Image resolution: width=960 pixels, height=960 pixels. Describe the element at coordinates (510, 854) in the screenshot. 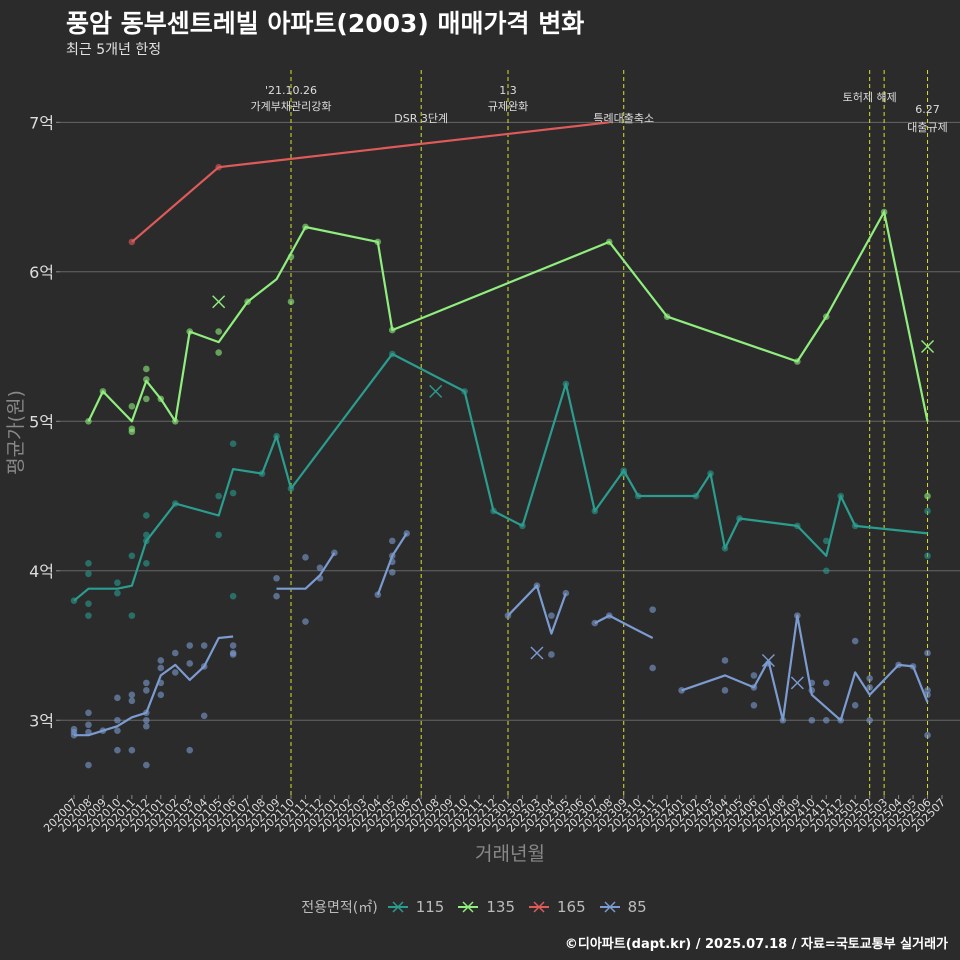

I see `x-axis-label: 거래년월` at that location.